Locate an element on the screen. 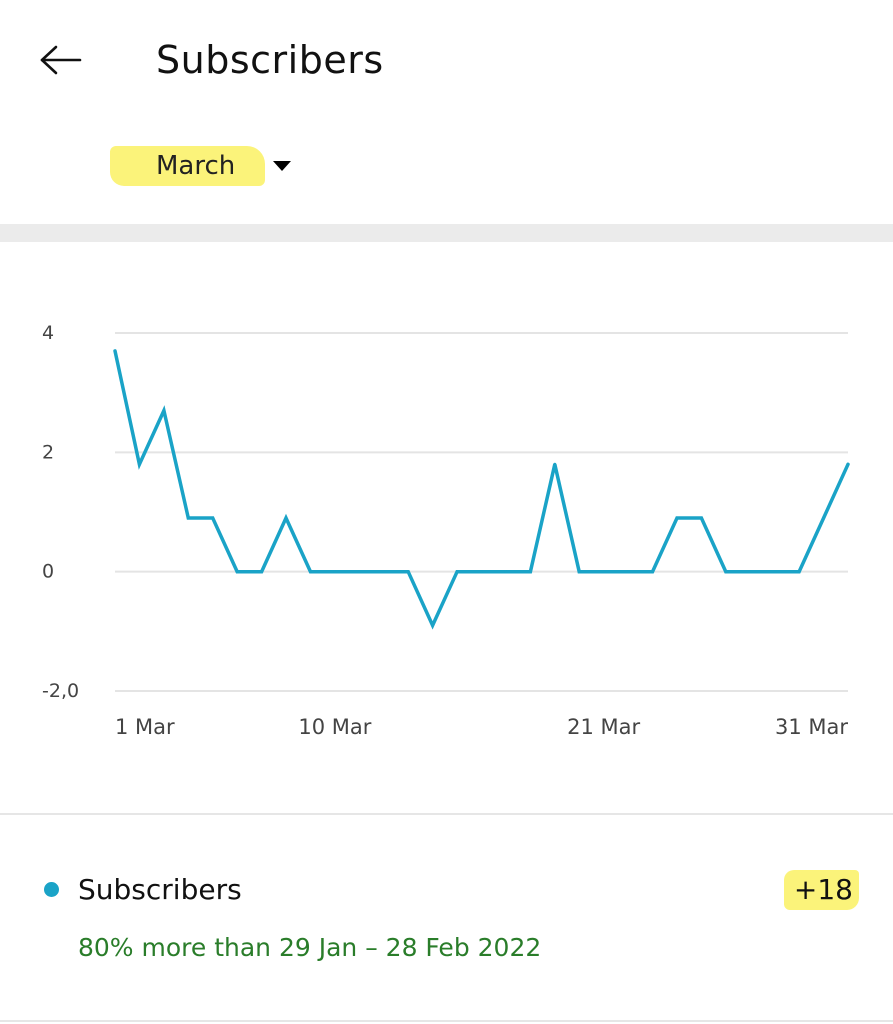  selected-month: March is located at coordinates (188, 166).